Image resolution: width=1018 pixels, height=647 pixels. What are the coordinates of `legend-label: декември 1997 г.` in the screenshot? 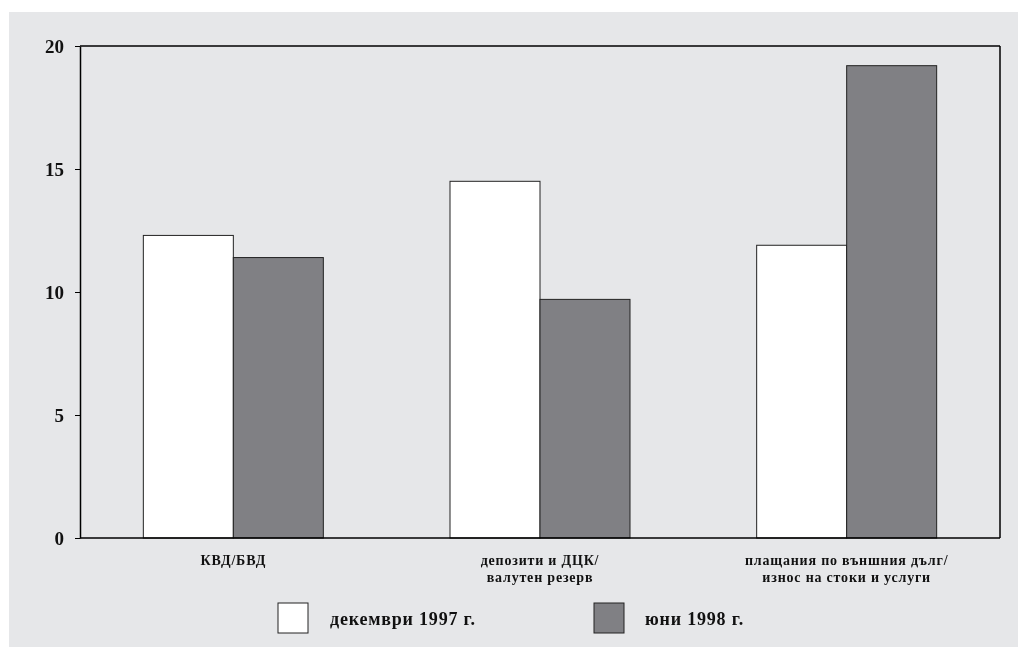 It's located at (403, 619).